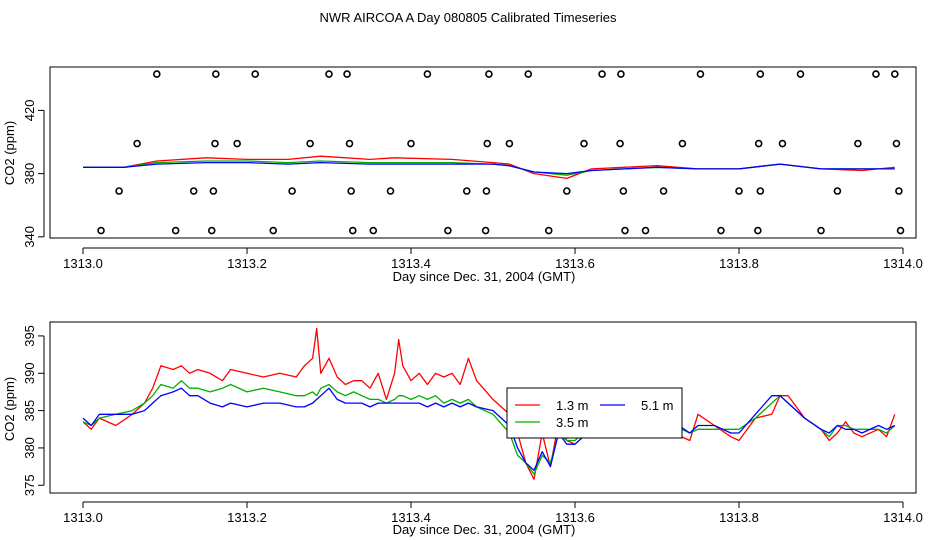 The height and width of the screenshot is (540, 936). I want to click on legend: 1.3 m 5.1 m 3.5 m, so click(594, 413).